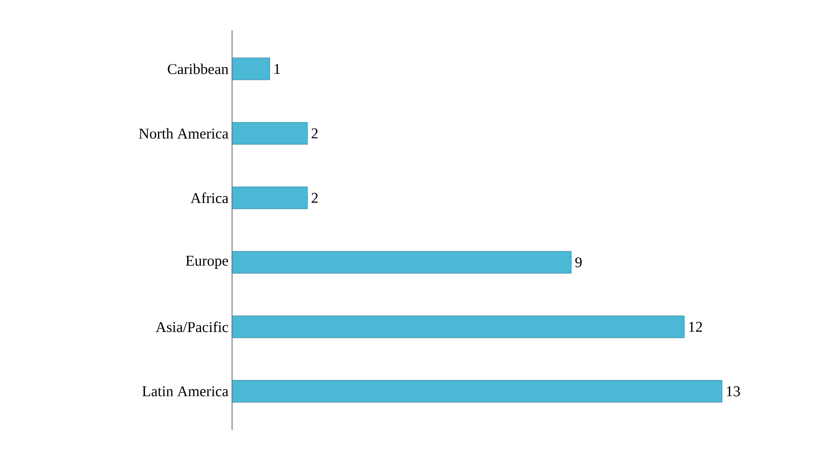 Image resolution: width=833 pixels, height=460 pixels. Describe the element at coordinates (733, 391) in the screenshot. I see `data-label: 13` at that location.